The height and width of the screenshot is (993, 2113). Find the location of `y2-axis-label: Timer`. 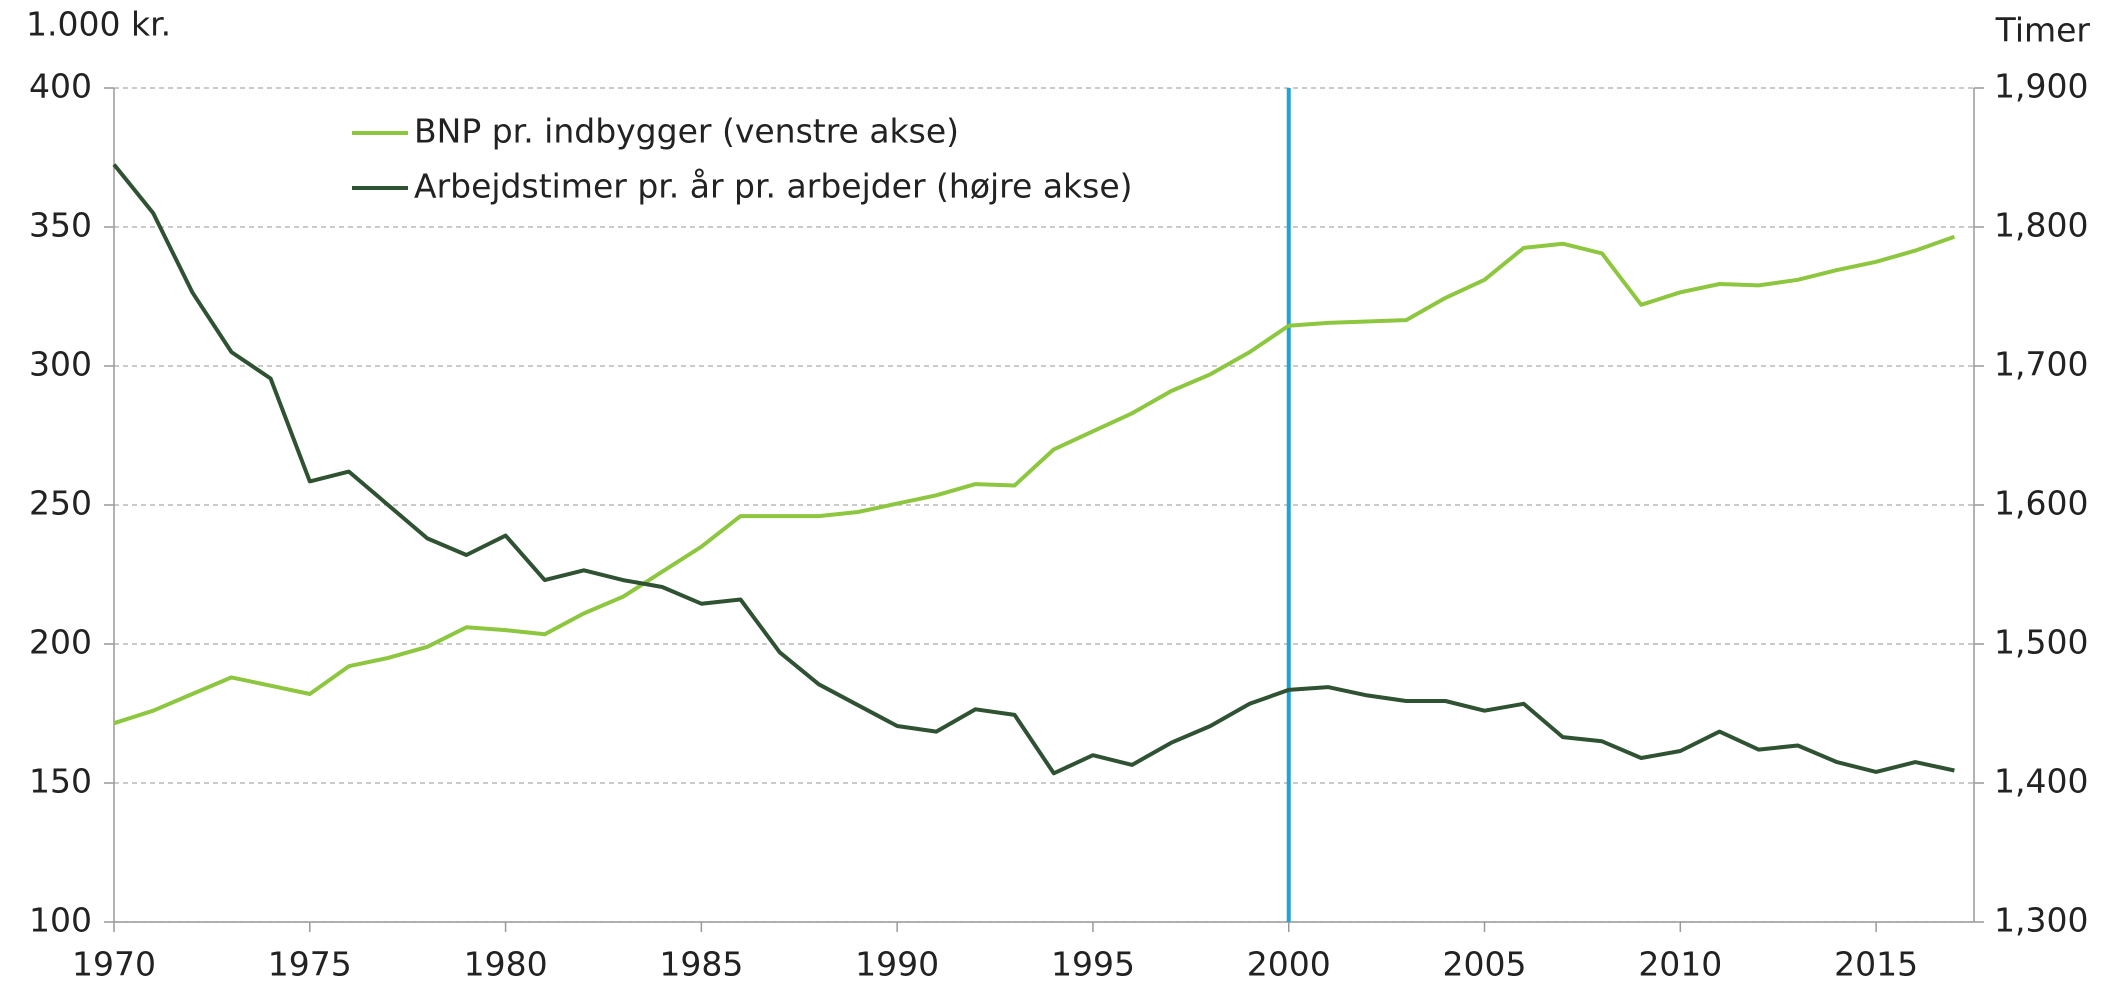

y2-axis-label: Timer is located at coordinates (2043, 30).